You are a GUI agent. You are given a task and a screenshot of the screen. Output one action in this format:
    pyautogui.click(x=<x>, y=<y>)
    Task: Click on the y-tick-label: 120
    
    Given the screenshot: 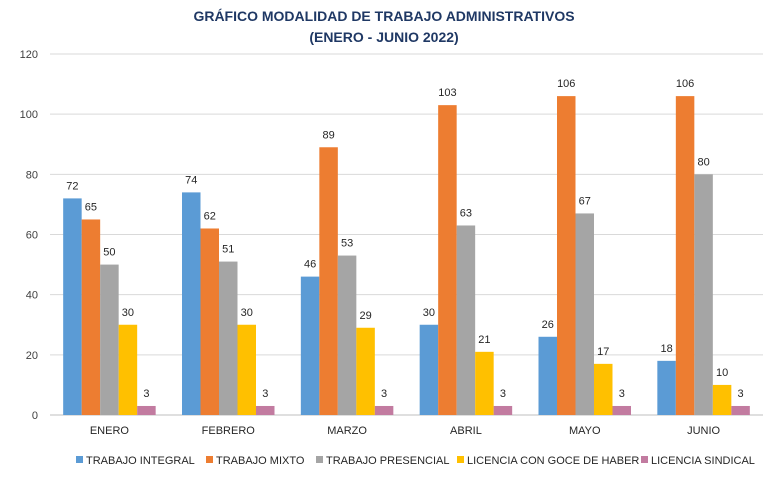 What is the action you would take?
    pyautogui.click(x=29, y=55)
    